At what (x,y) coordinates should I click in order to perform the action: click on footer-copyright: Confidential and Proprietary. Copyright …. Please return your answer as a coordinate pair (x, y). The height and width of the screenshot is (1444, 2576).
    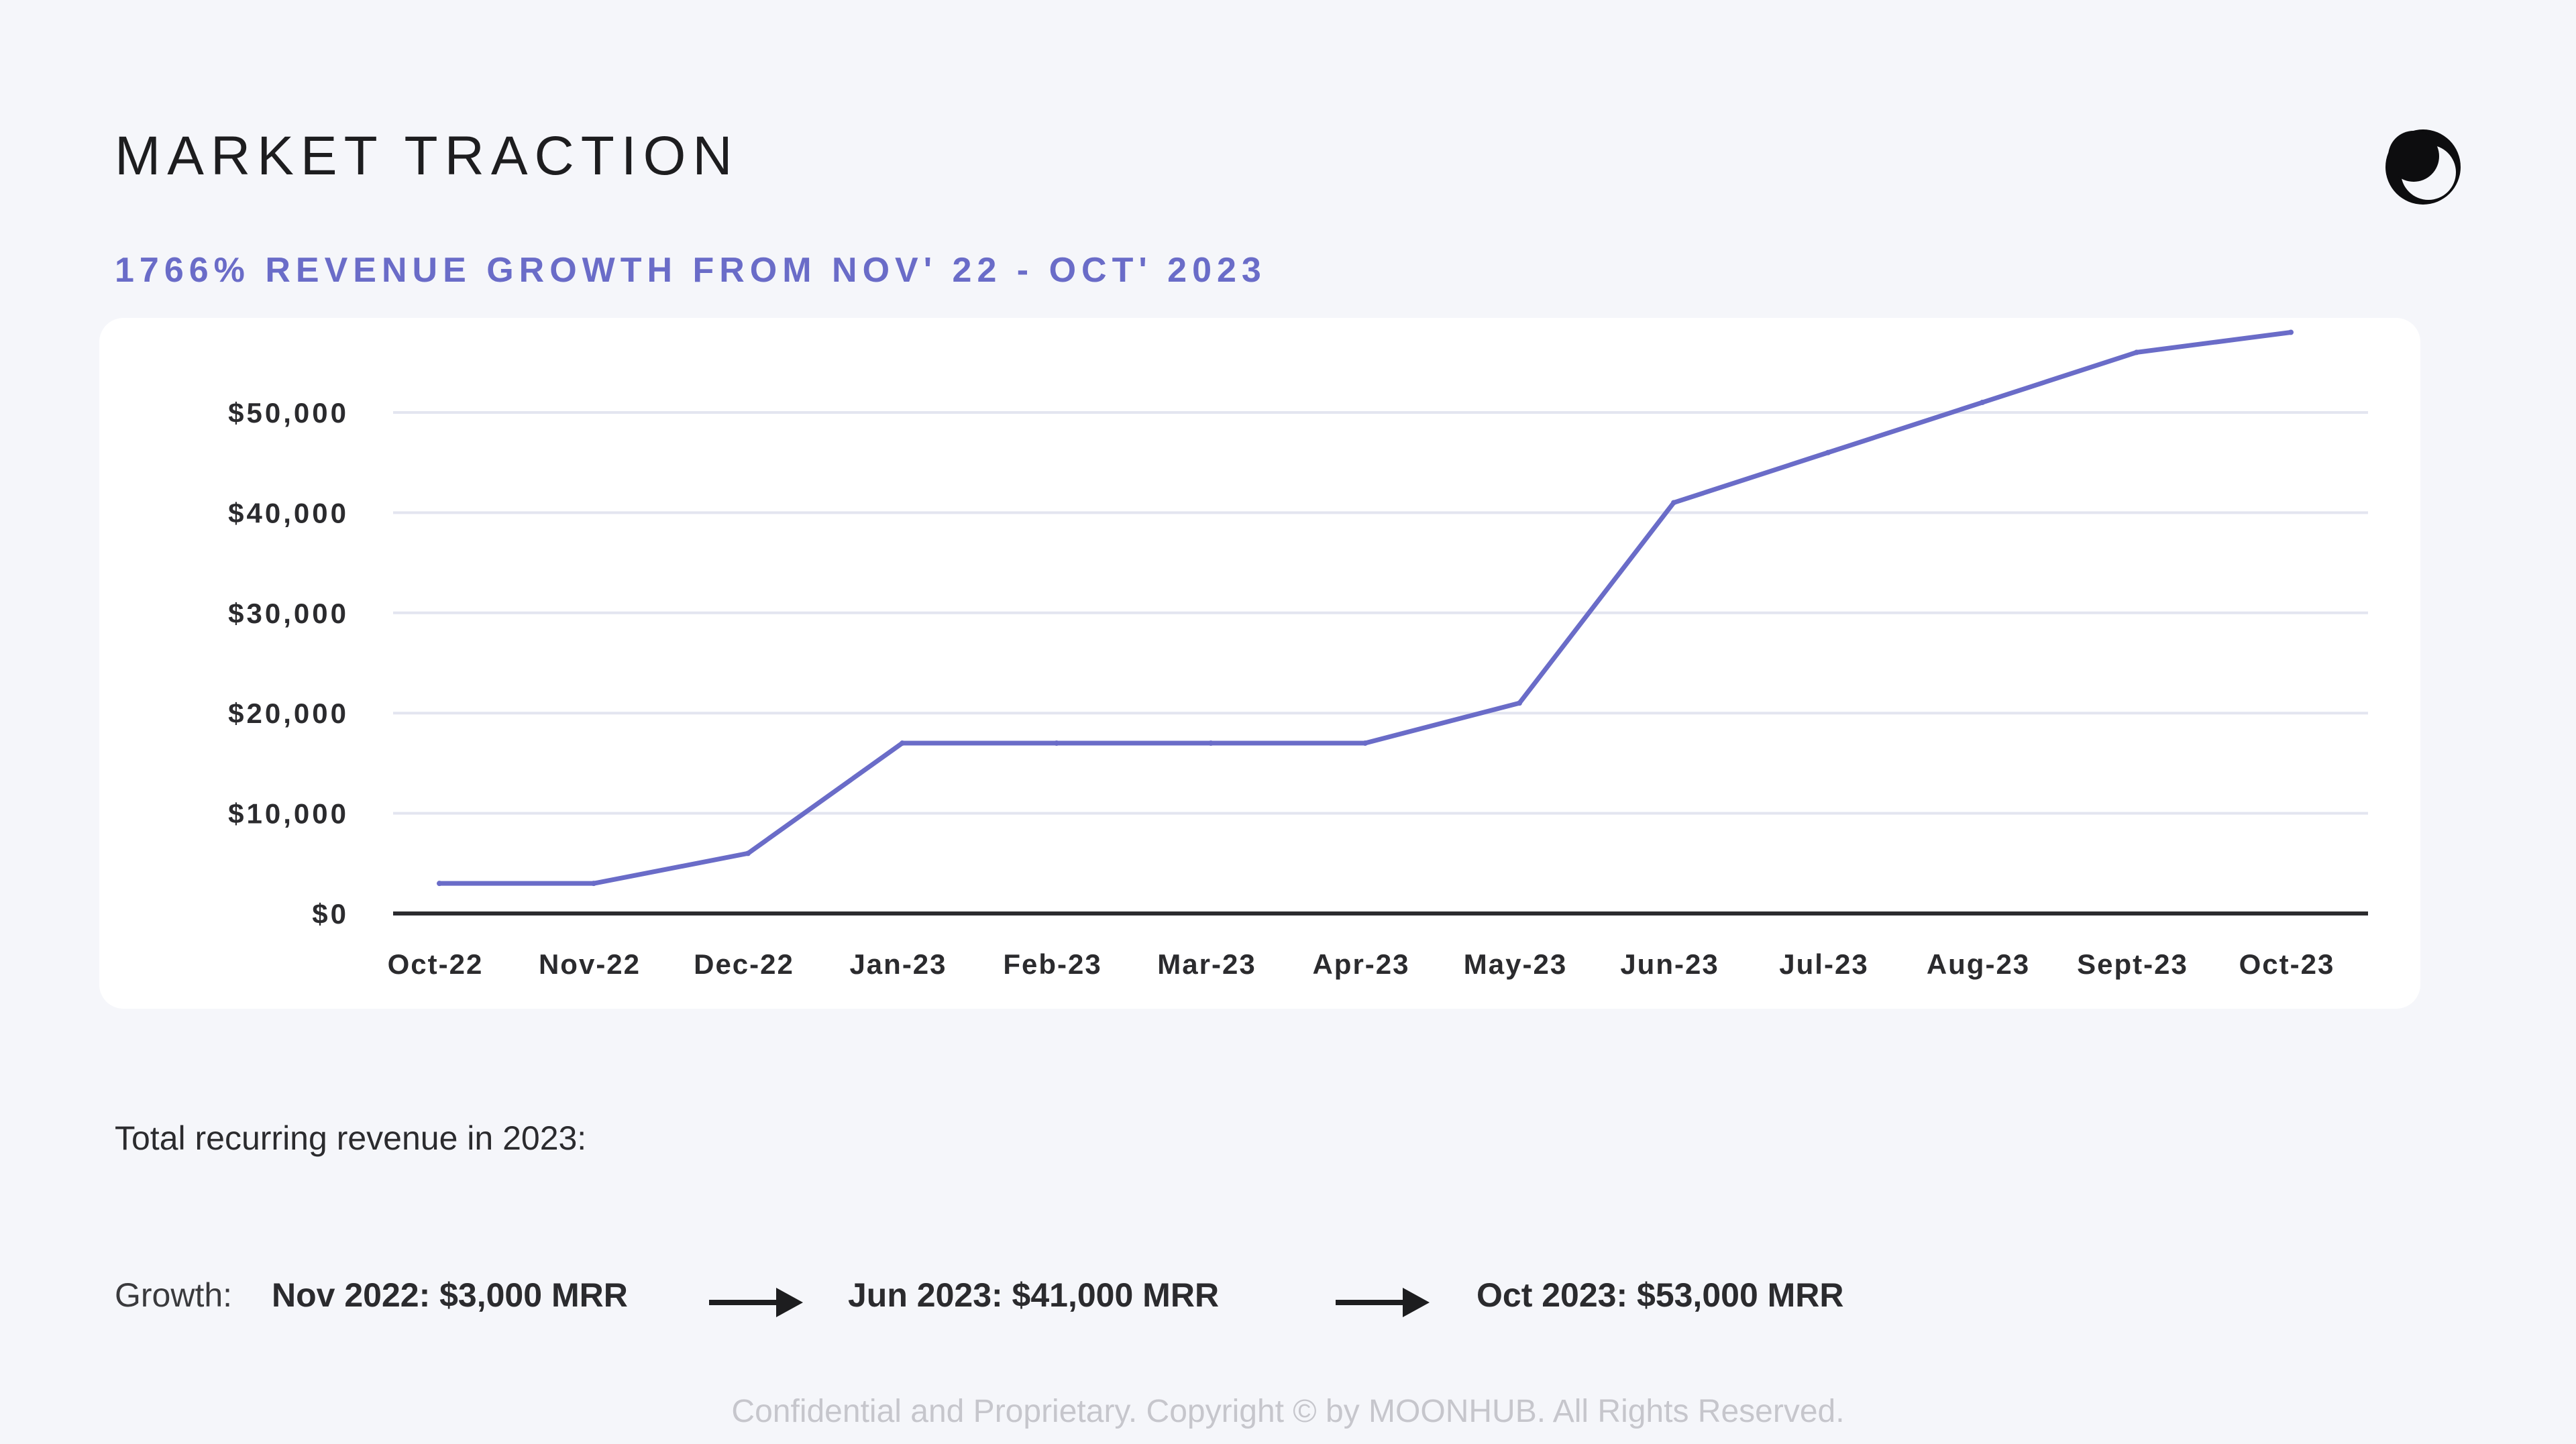
    Looking at the image, I should click on (1288, 1411).